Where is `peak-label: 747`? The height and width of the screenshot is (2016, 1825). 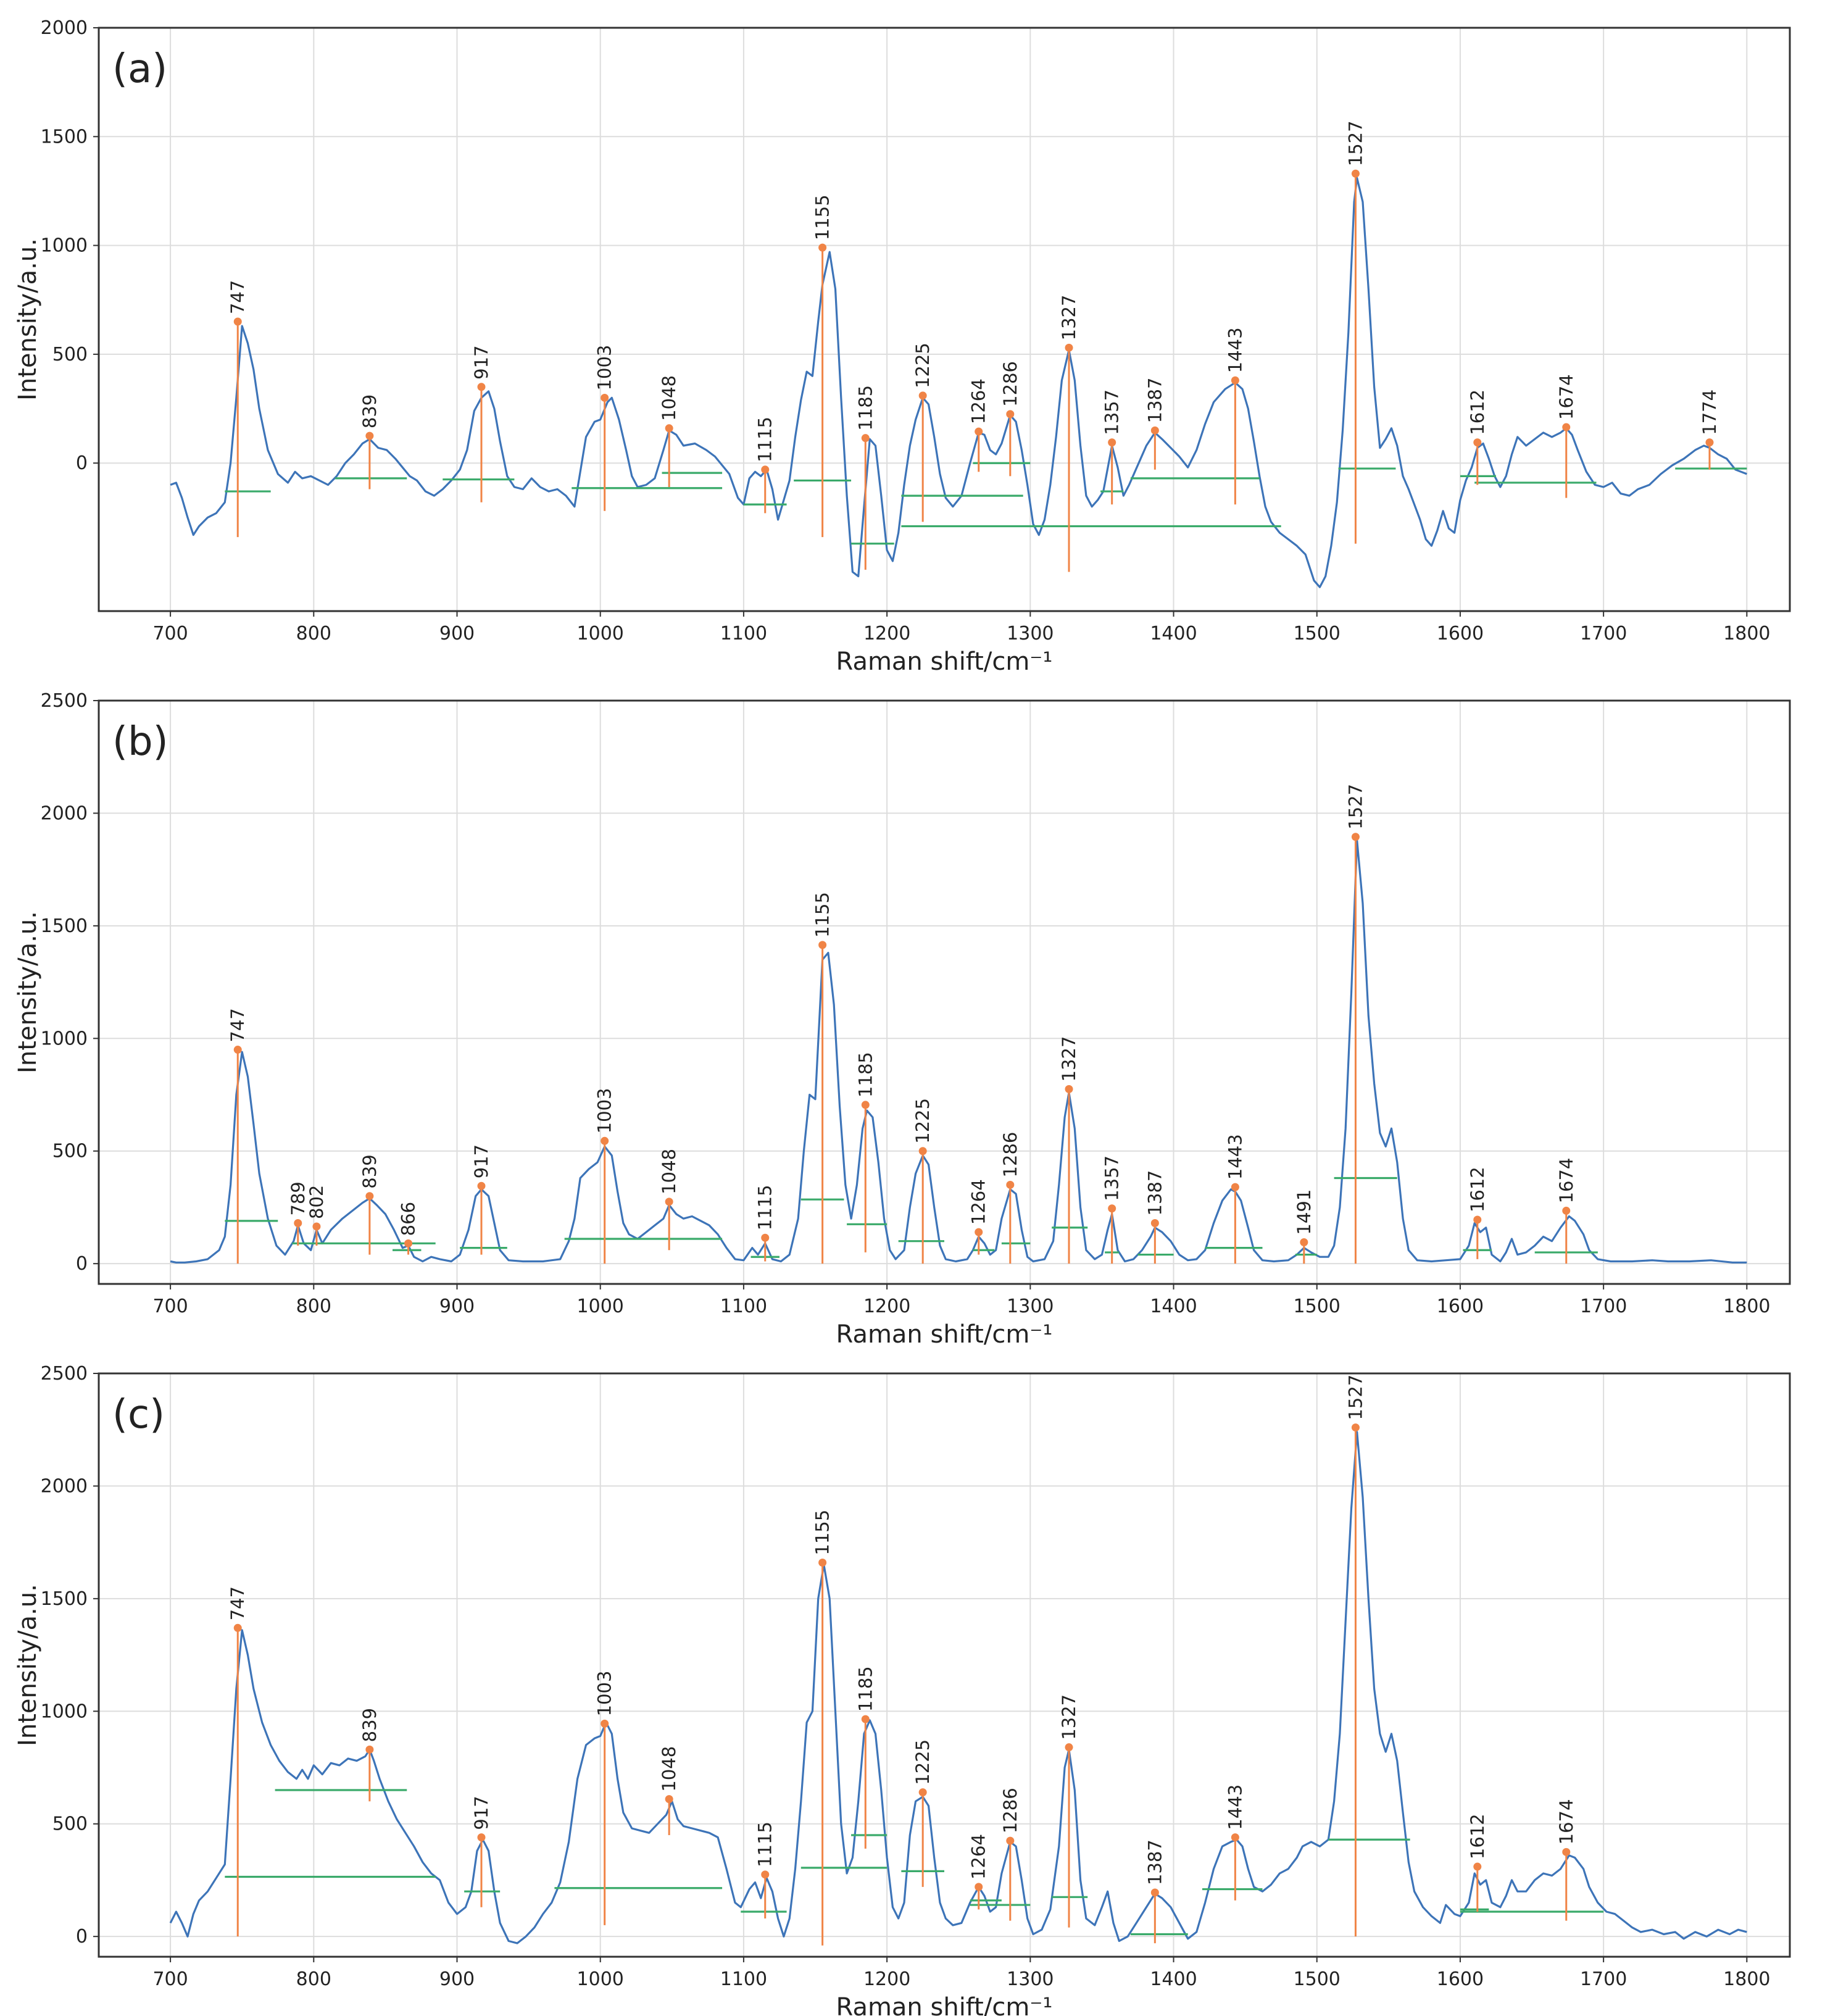 peak-label: 747 is located at coordinates (238, 1603).